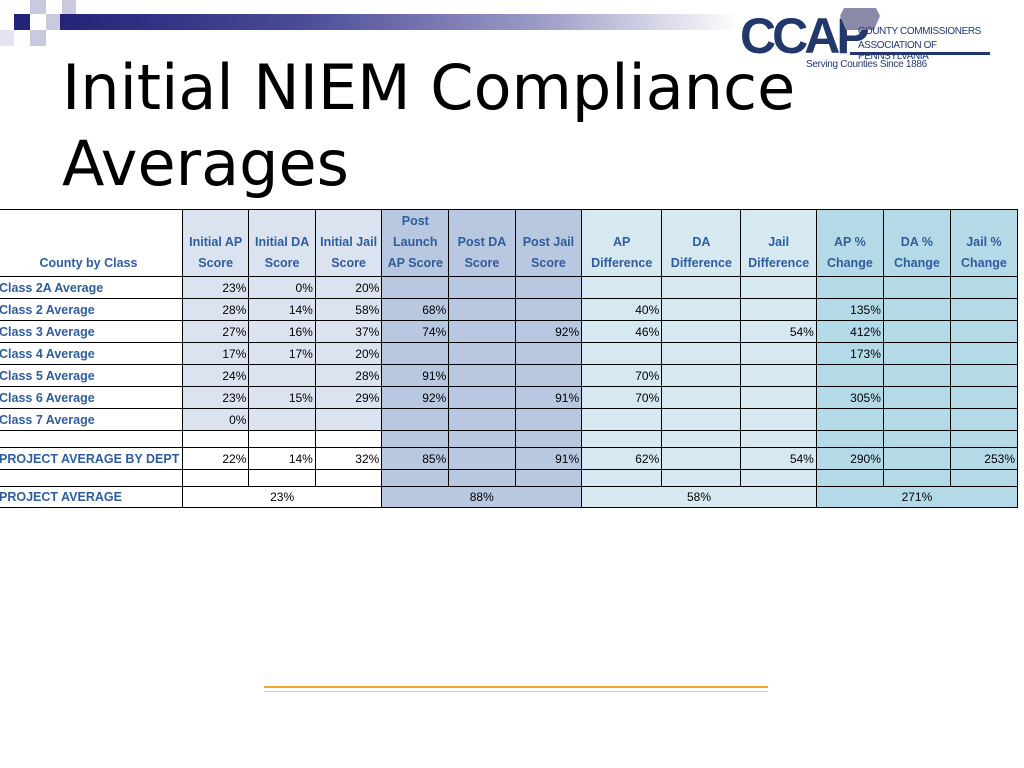  What do you see at coordinates (215, 331) in the screenshot?
I see `table-cell: 27%` at bounding box center [215, 331].